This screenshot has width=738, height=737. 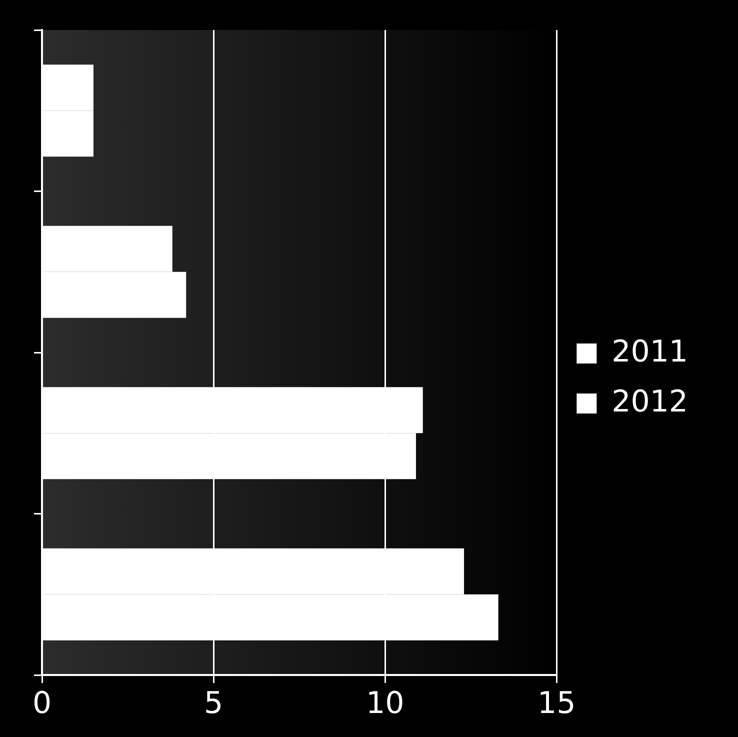 What do you see at coordinates (42, 703) in the screenshot?
I see `x-tick-label: 0` at bounding box center [42, 703].